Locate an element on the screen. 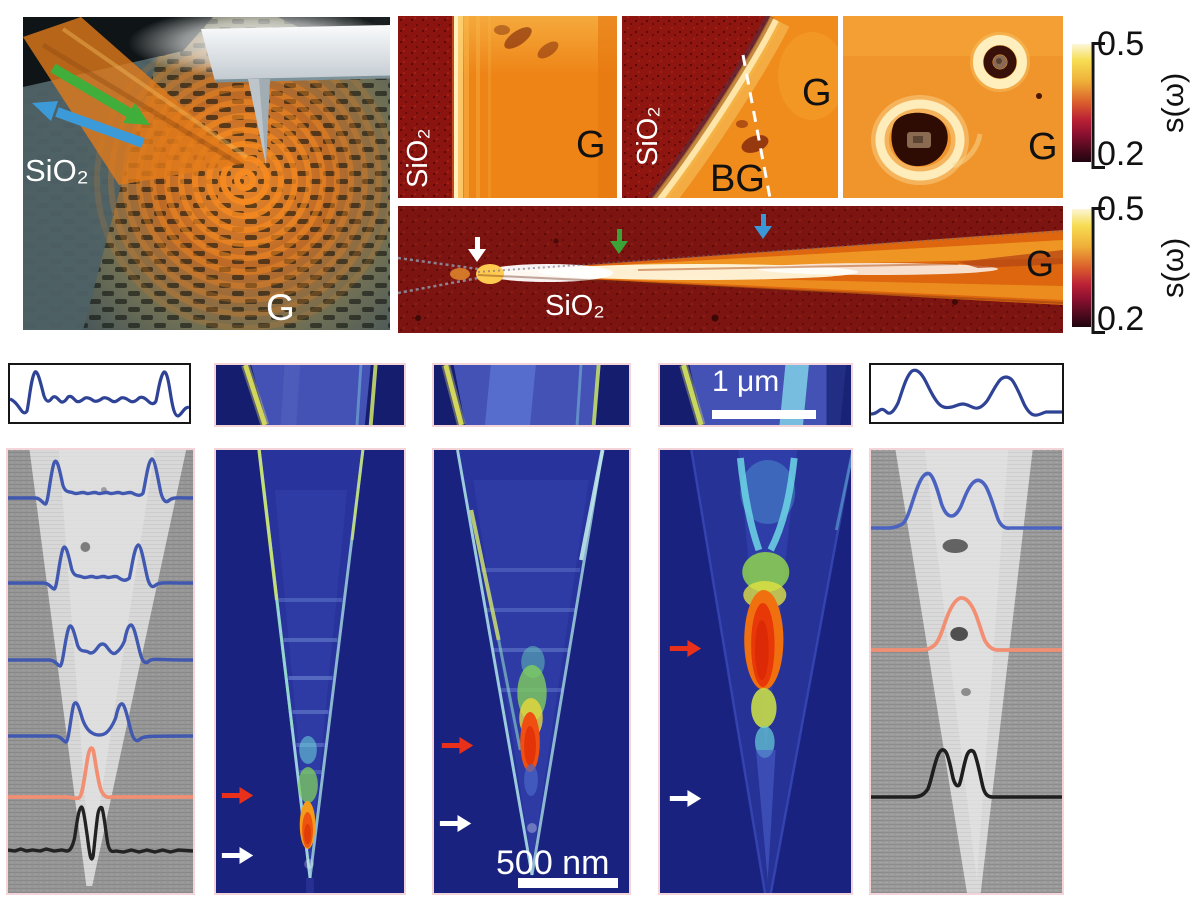  nearfield-right-graphic is located at coordinates (953, 107).